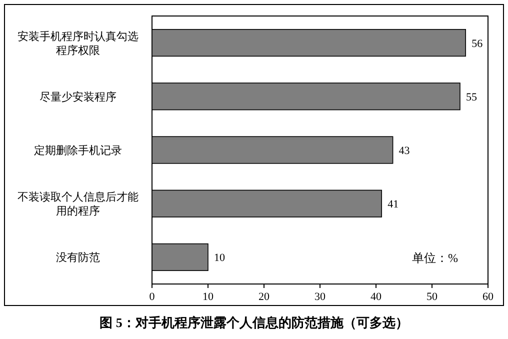 The image size is (508, 339). Describe the element at coordinates (254, 322) in the screenshot. I see `text: 图 5：对手机程序泄露个人信息的防范措施（可多选）` at that location.